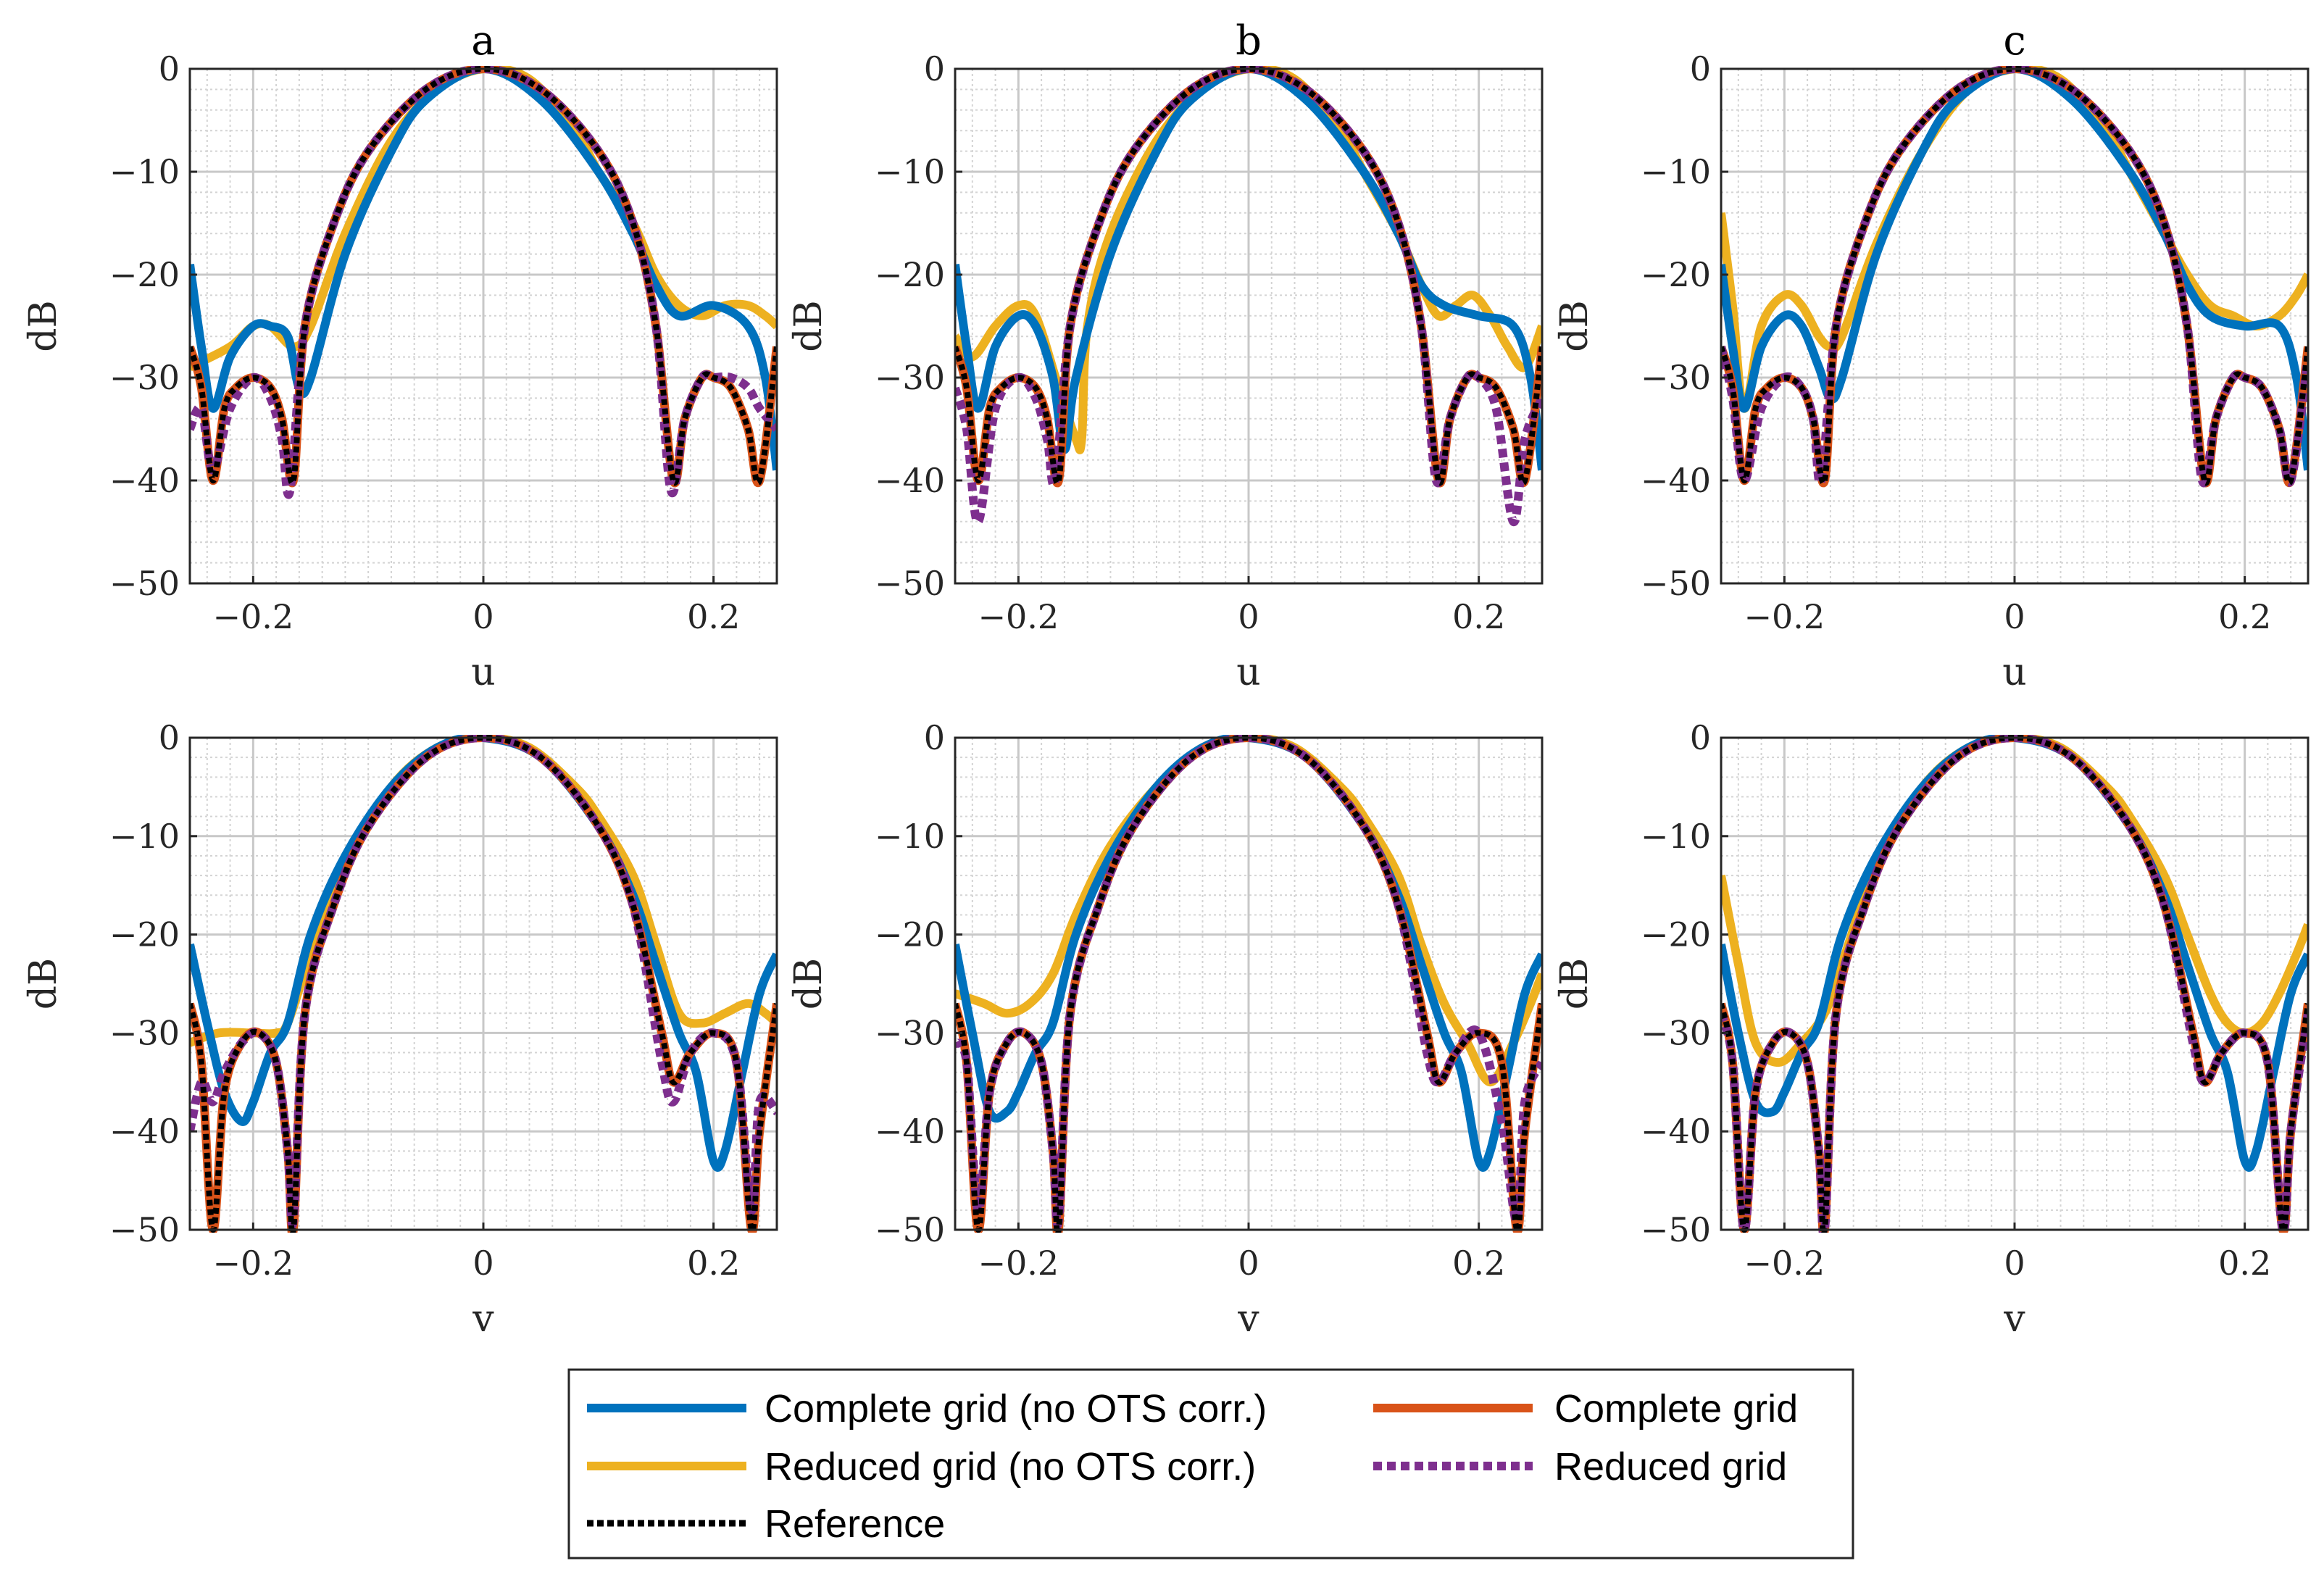 This screenshot has height=1574, width=2324. I want to click on legend-label-reduced-grid-no-ots: Reduced grid (no OTS corr.), so click(1010, 1466).